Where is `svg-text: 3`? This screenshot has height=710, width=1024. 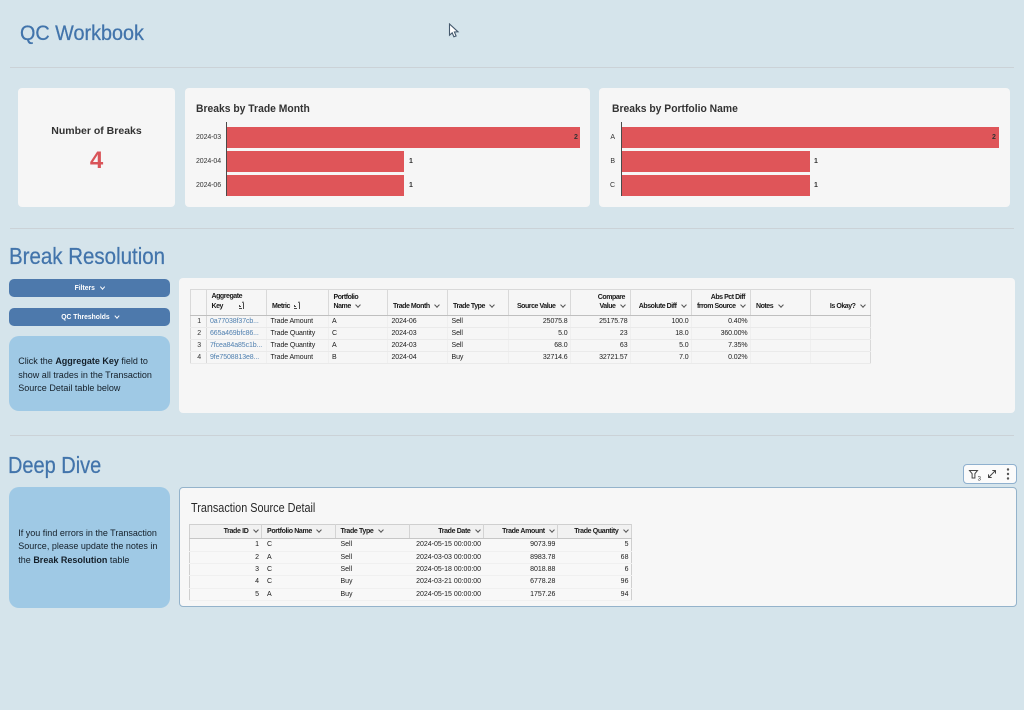
svg-text: 3 is located at coordinates (980, 479).